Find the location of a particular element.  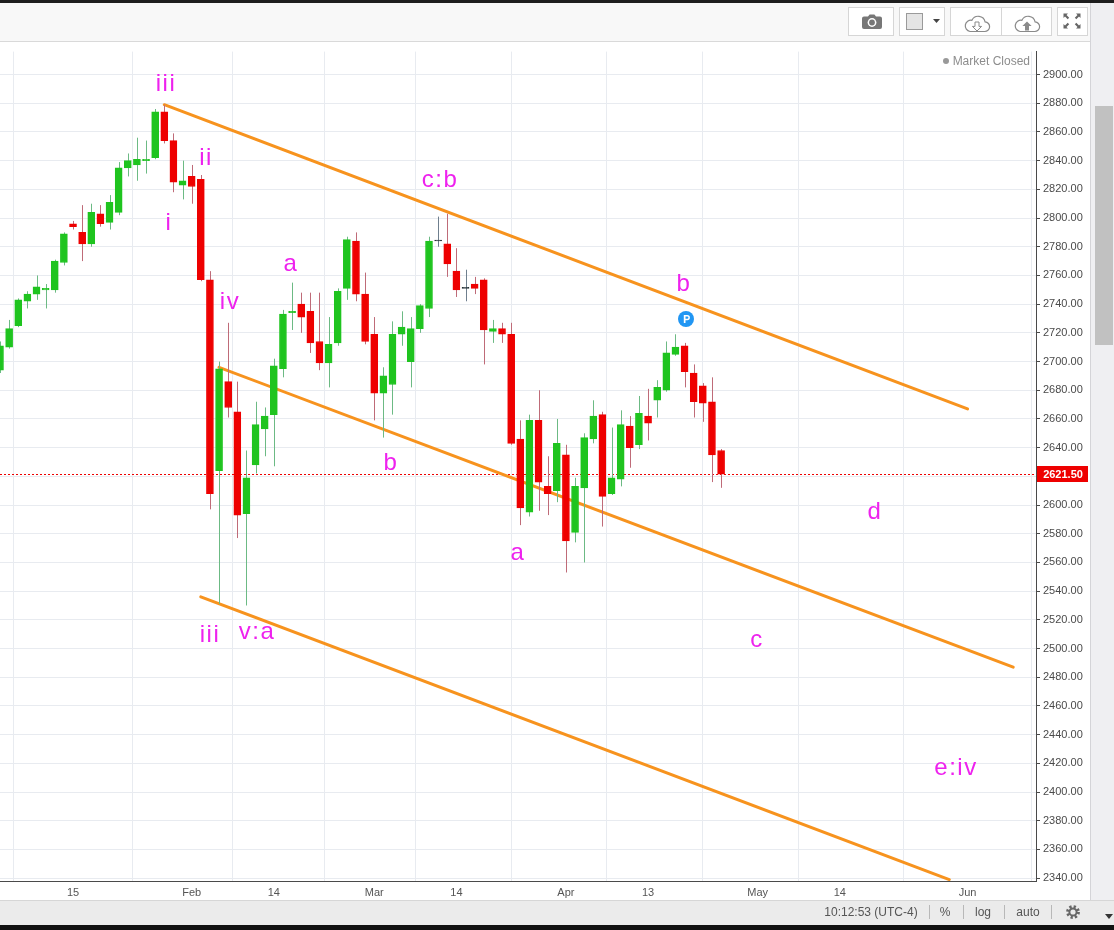

y-tick-label: 2500.00 is located at coordinates (1063, 647).